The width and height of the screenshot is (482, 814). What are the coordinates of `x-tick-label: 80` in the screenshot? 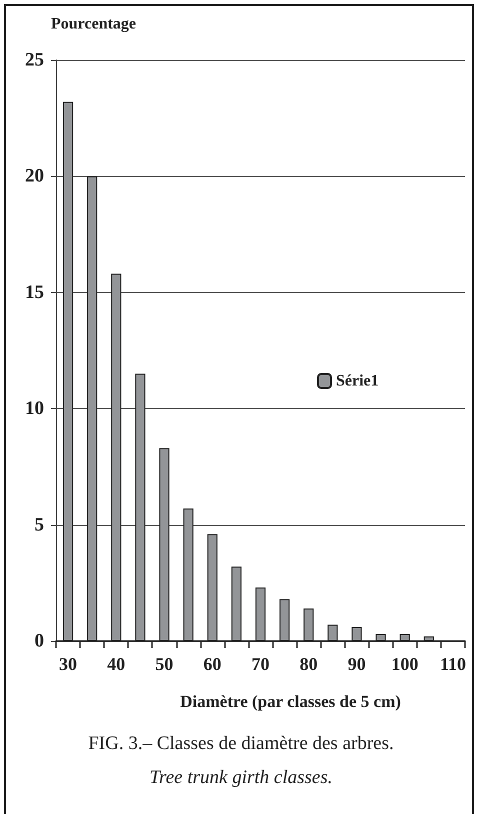 It's located at (309, 664).